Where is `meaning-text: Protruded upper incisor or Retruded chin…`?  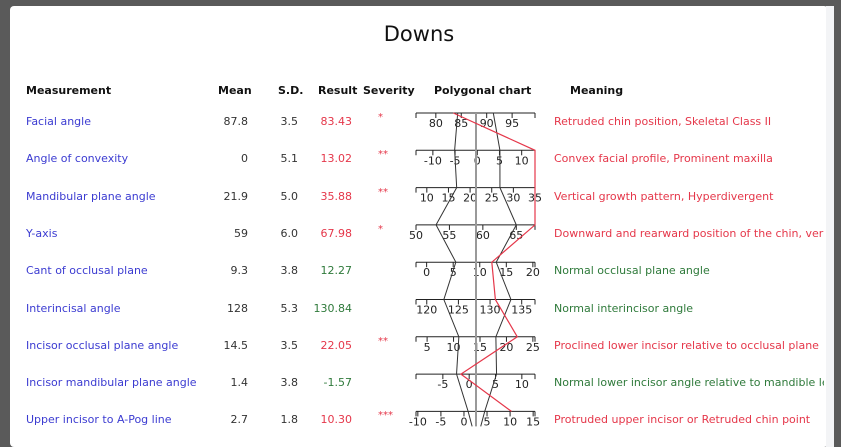
meaning-text: Protruded upper incisor or Retruded chin… is located at coordinates (682, 420).